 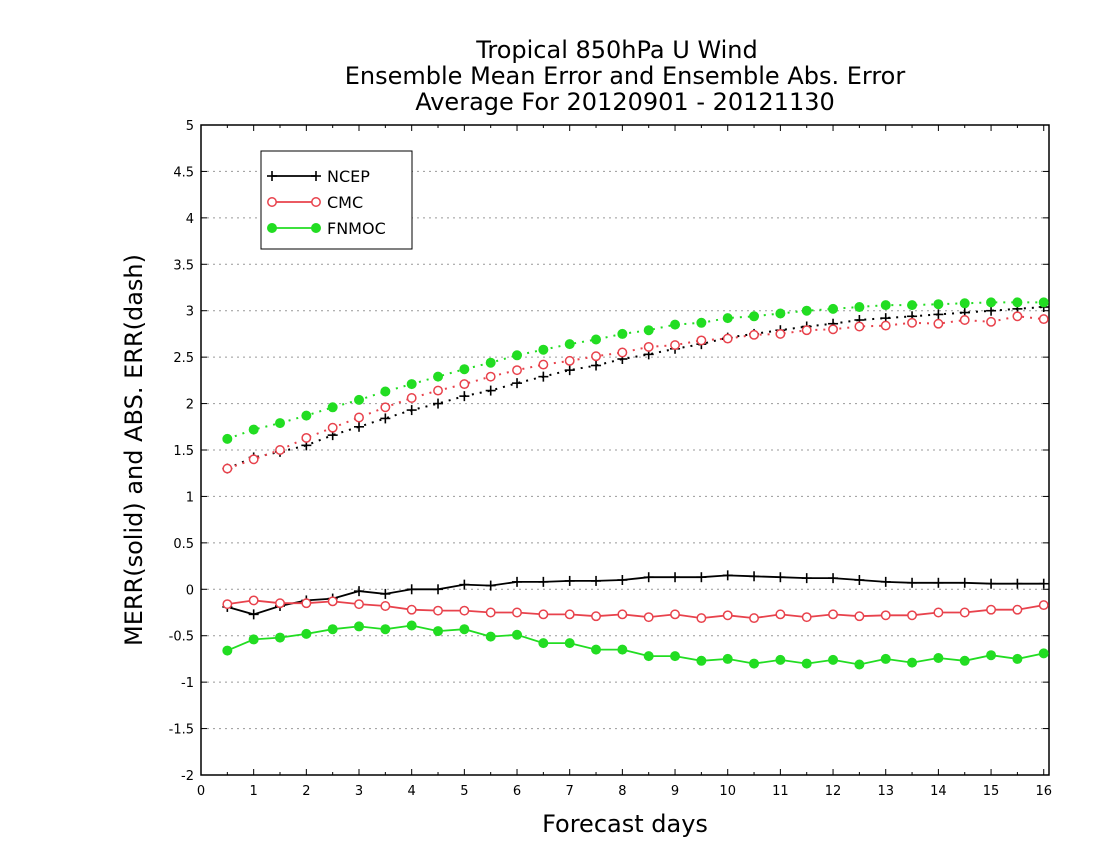 I want to click on x-tick-label: 16, so click(x=1043, y=791).